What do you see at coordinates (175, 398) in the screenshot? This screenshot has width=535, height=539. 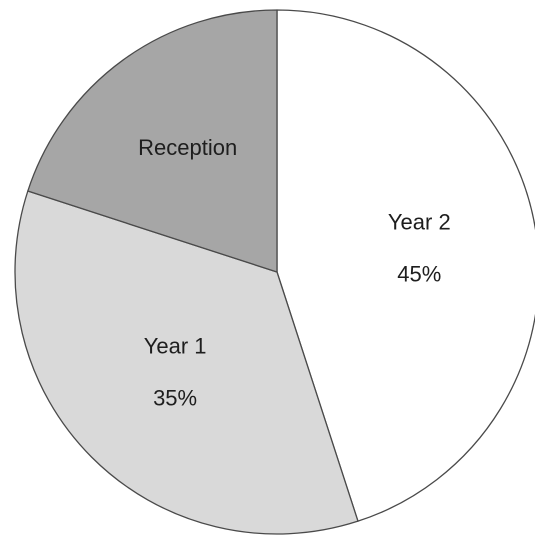 I see `slice-value-label-year-1: 35%` at bounding box center [175, 398].